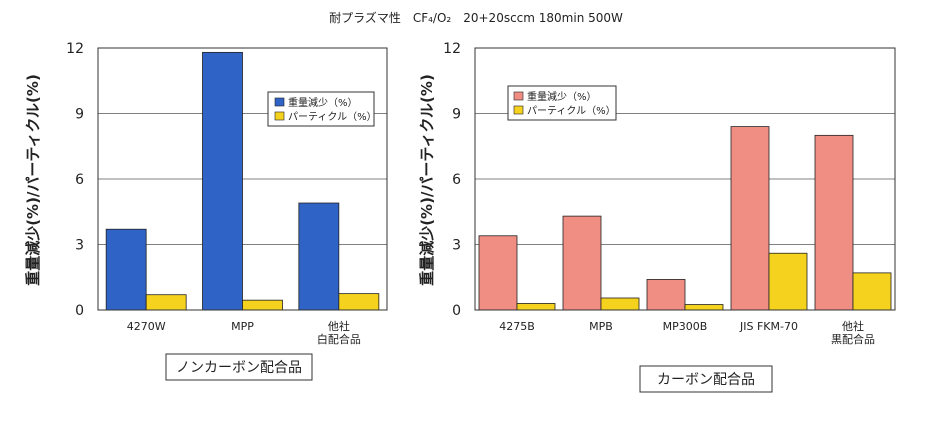 The image size is (952, 426). I want to click on x-tick-label-left-0-0: 4270W, so click(146, 326).